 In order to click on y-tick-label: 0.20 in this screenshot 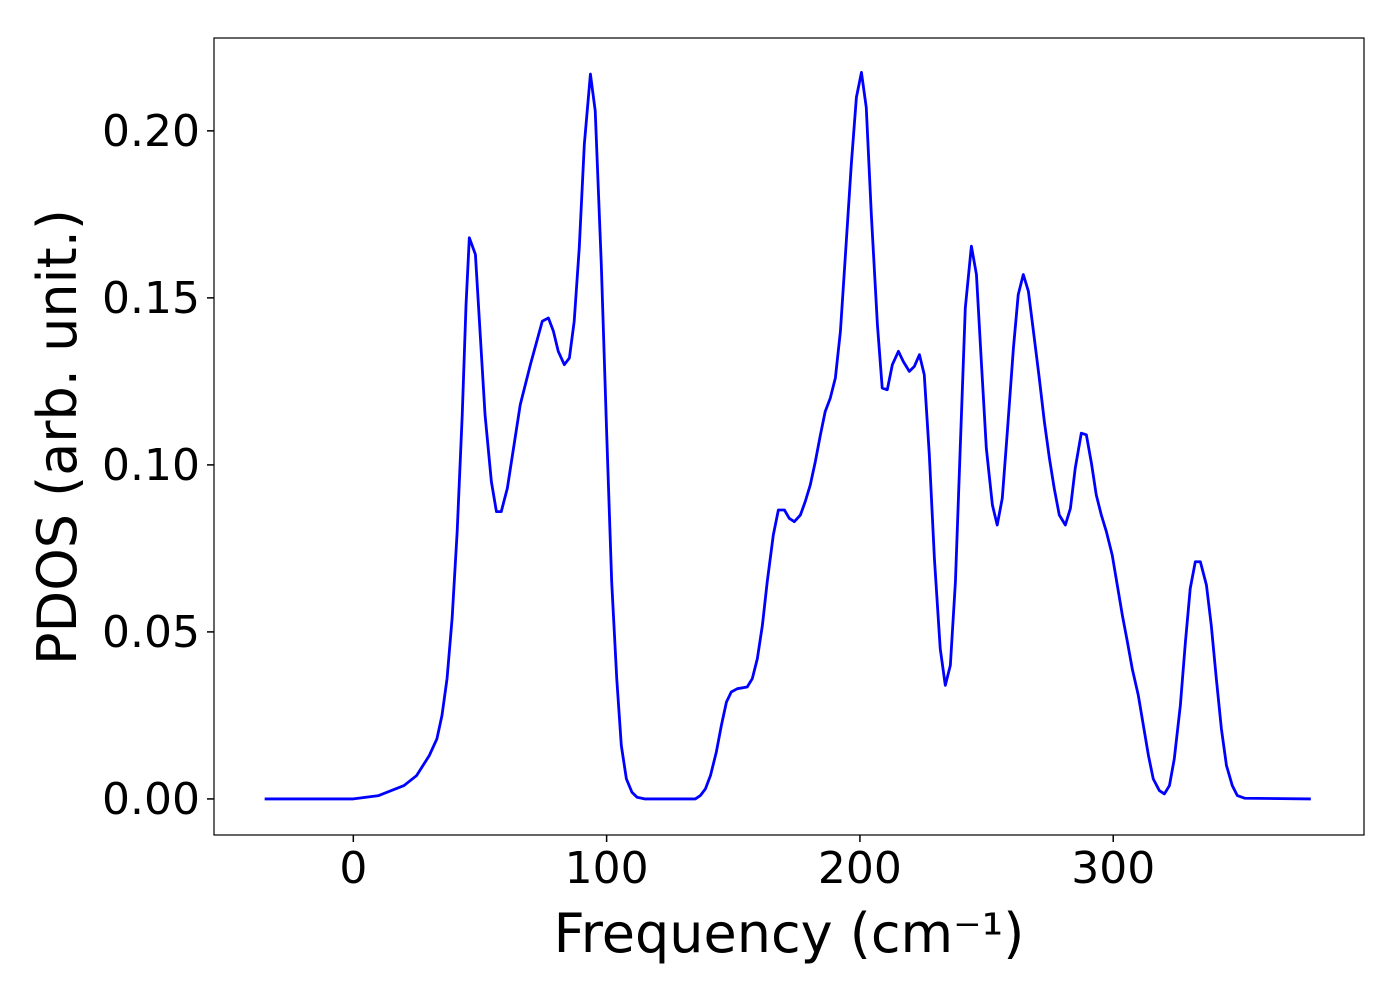, I will do `click(151, 131)`.